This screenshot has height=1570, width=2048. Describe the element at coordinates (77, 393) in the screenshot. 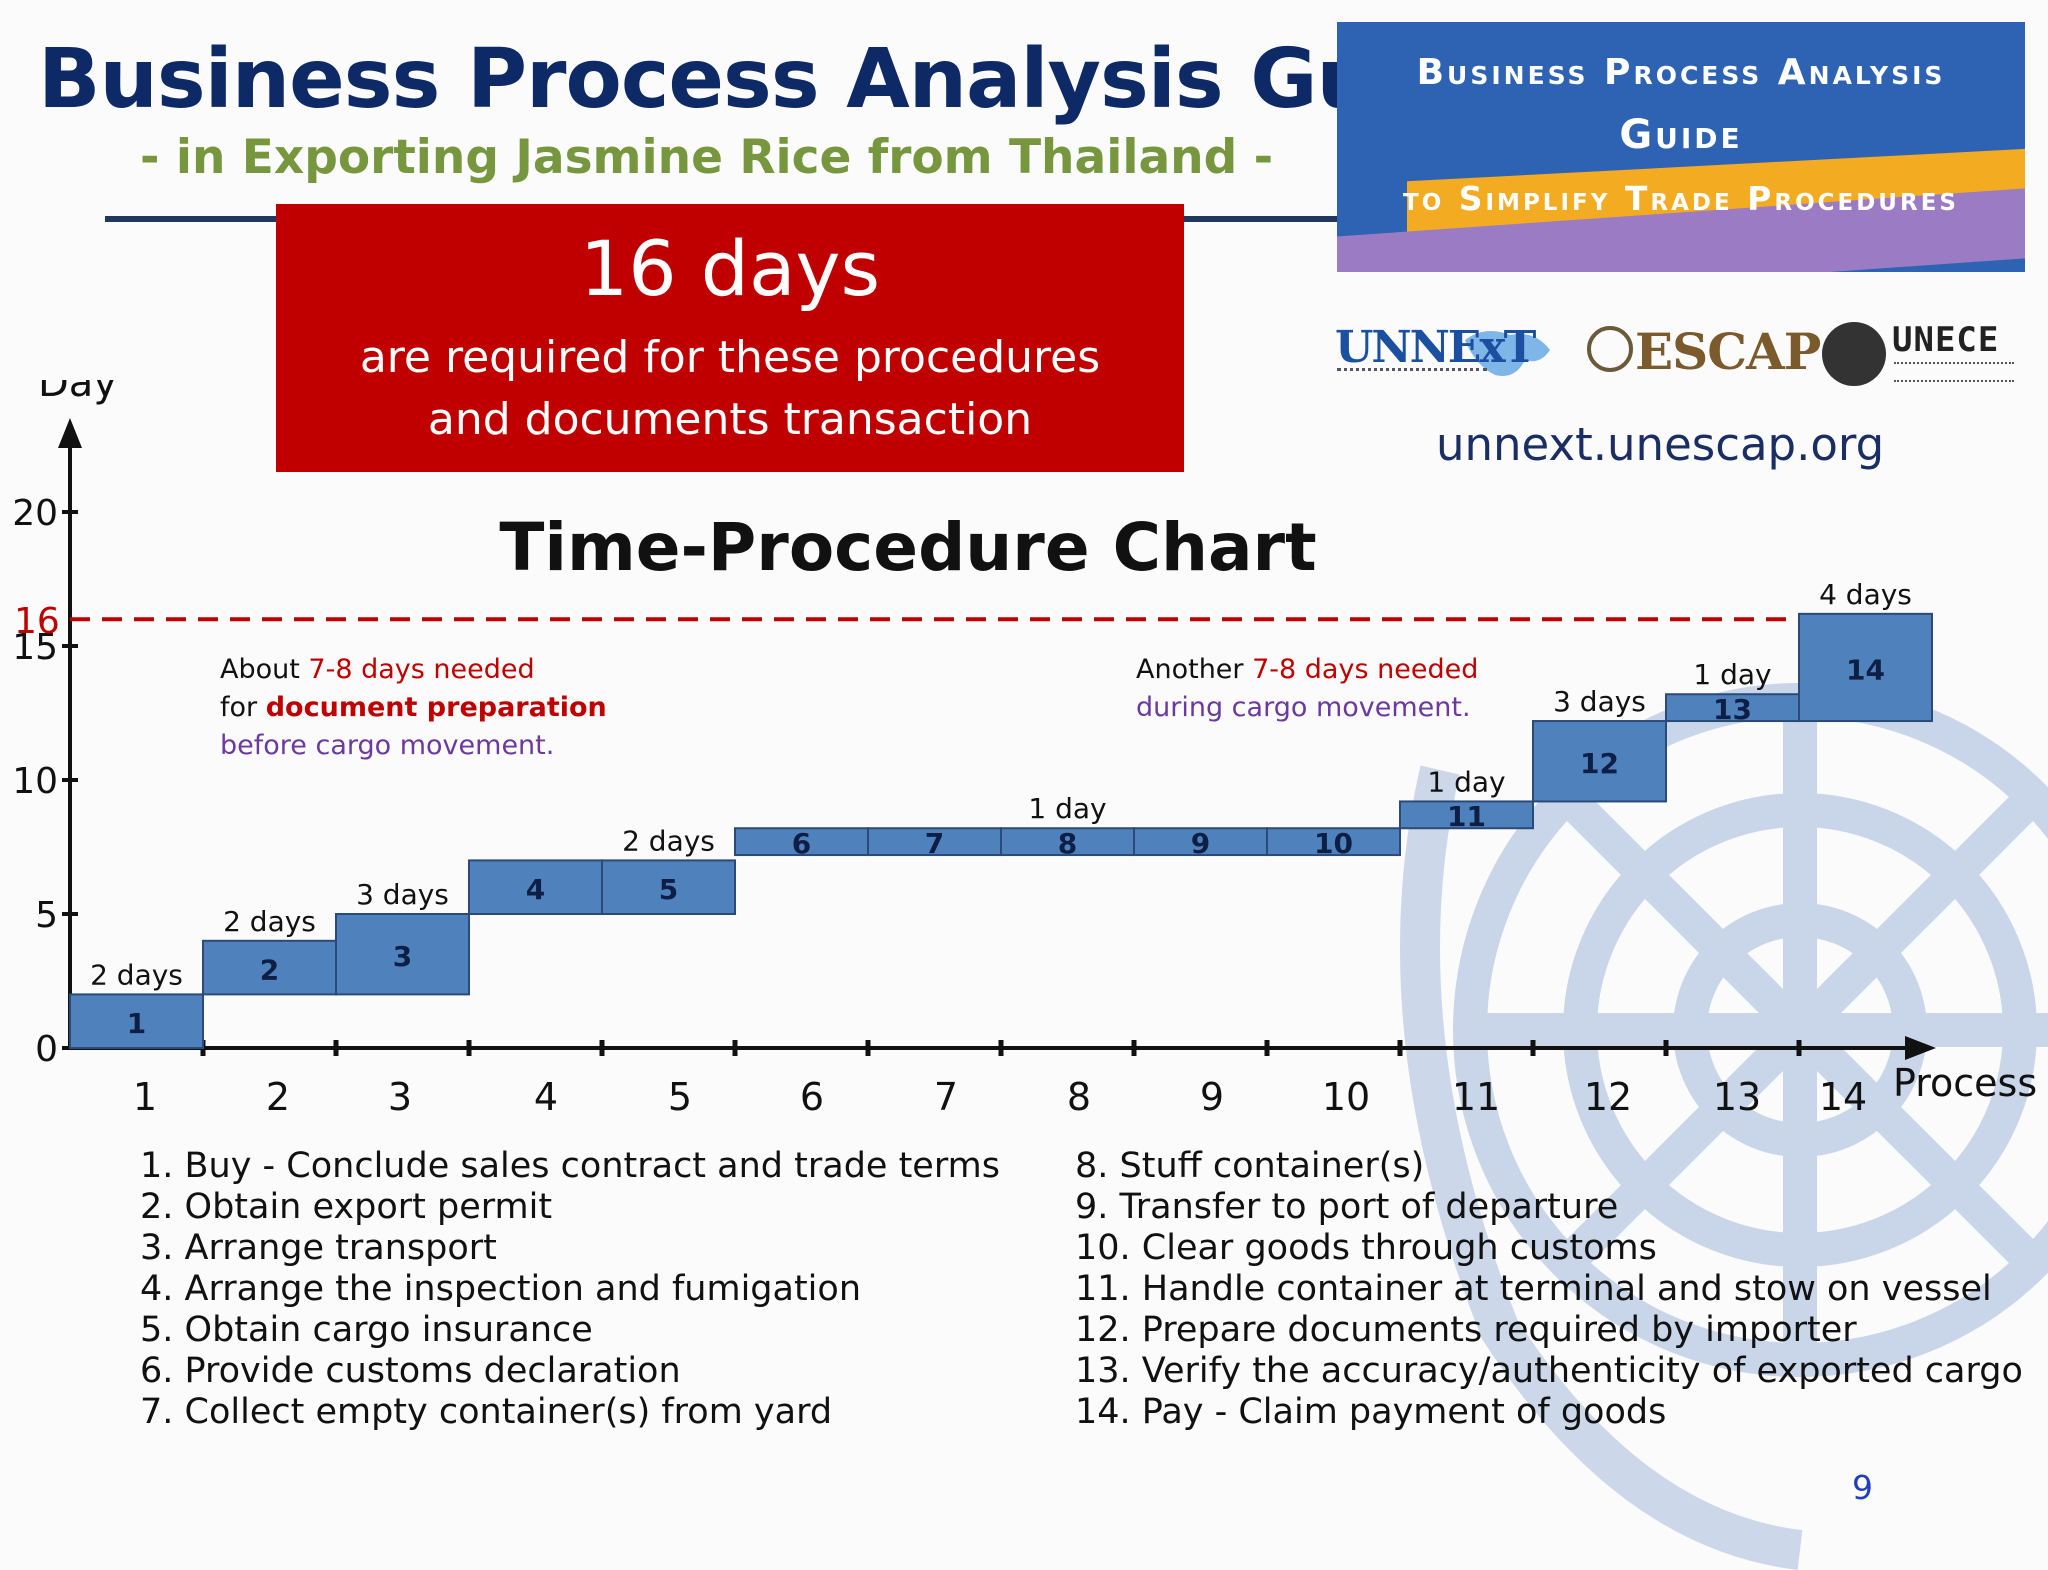

I see `y-axis-label: Day` at that location.